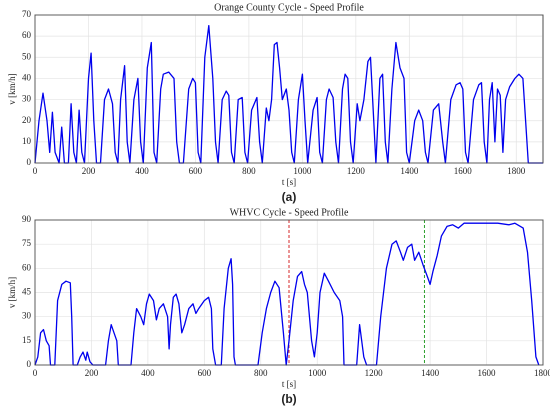  I want to click on y-tick-label: 70, so click(27, 14).